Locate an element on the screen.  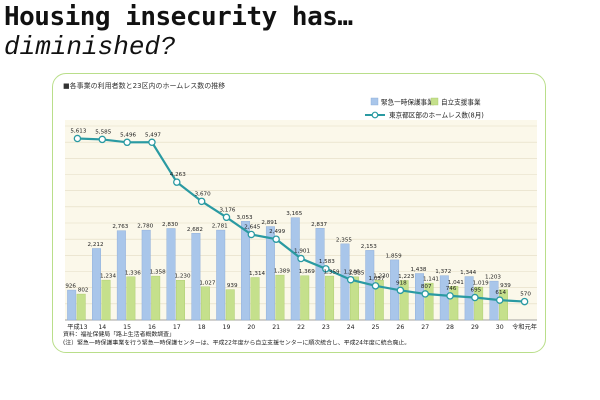
line-value-label: 5,585 is located at coordinates (103, 132).